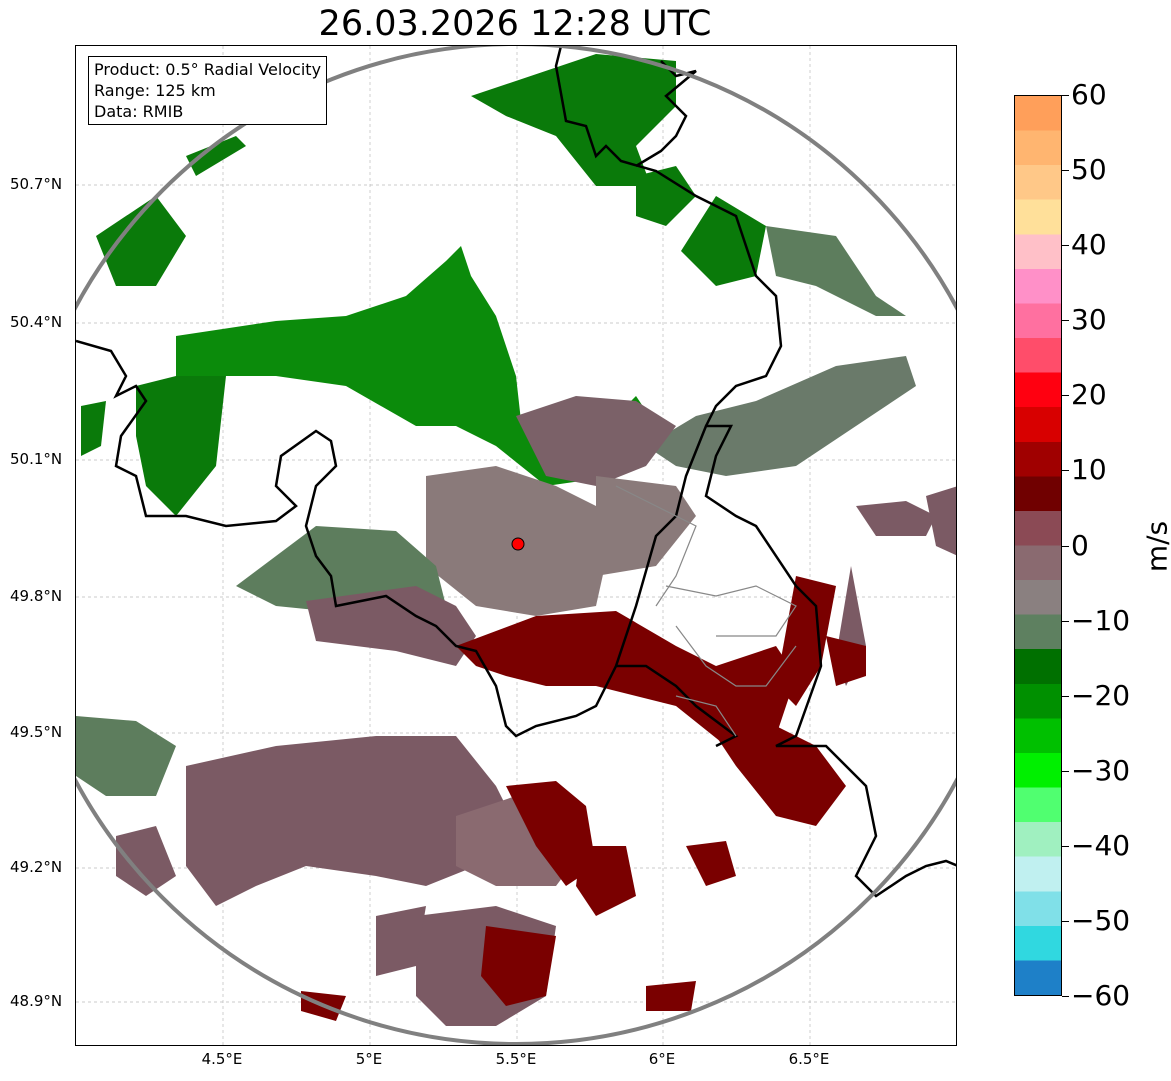  What do you see at coordinates (1080, 545) in the screenshot?
I see `colorbar-tick-label: 0` at bounding box center [1080, 545].